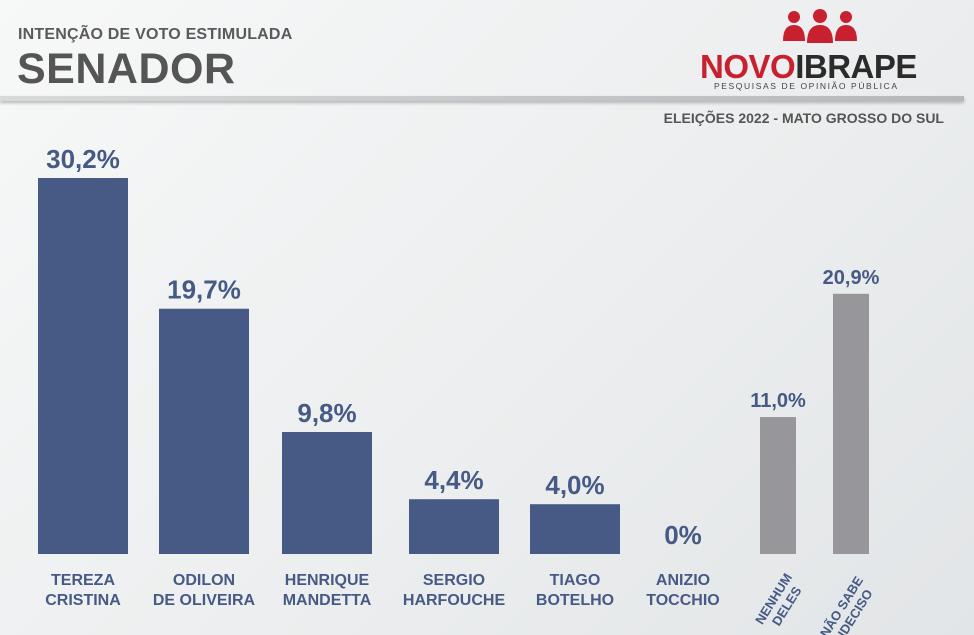 Image resolution: width=974 pixels, height=635 pixels. What do you see at coordinates (820, 26) in the screenshot?
I see `people-group-icon` at bounding box center [820, 26].